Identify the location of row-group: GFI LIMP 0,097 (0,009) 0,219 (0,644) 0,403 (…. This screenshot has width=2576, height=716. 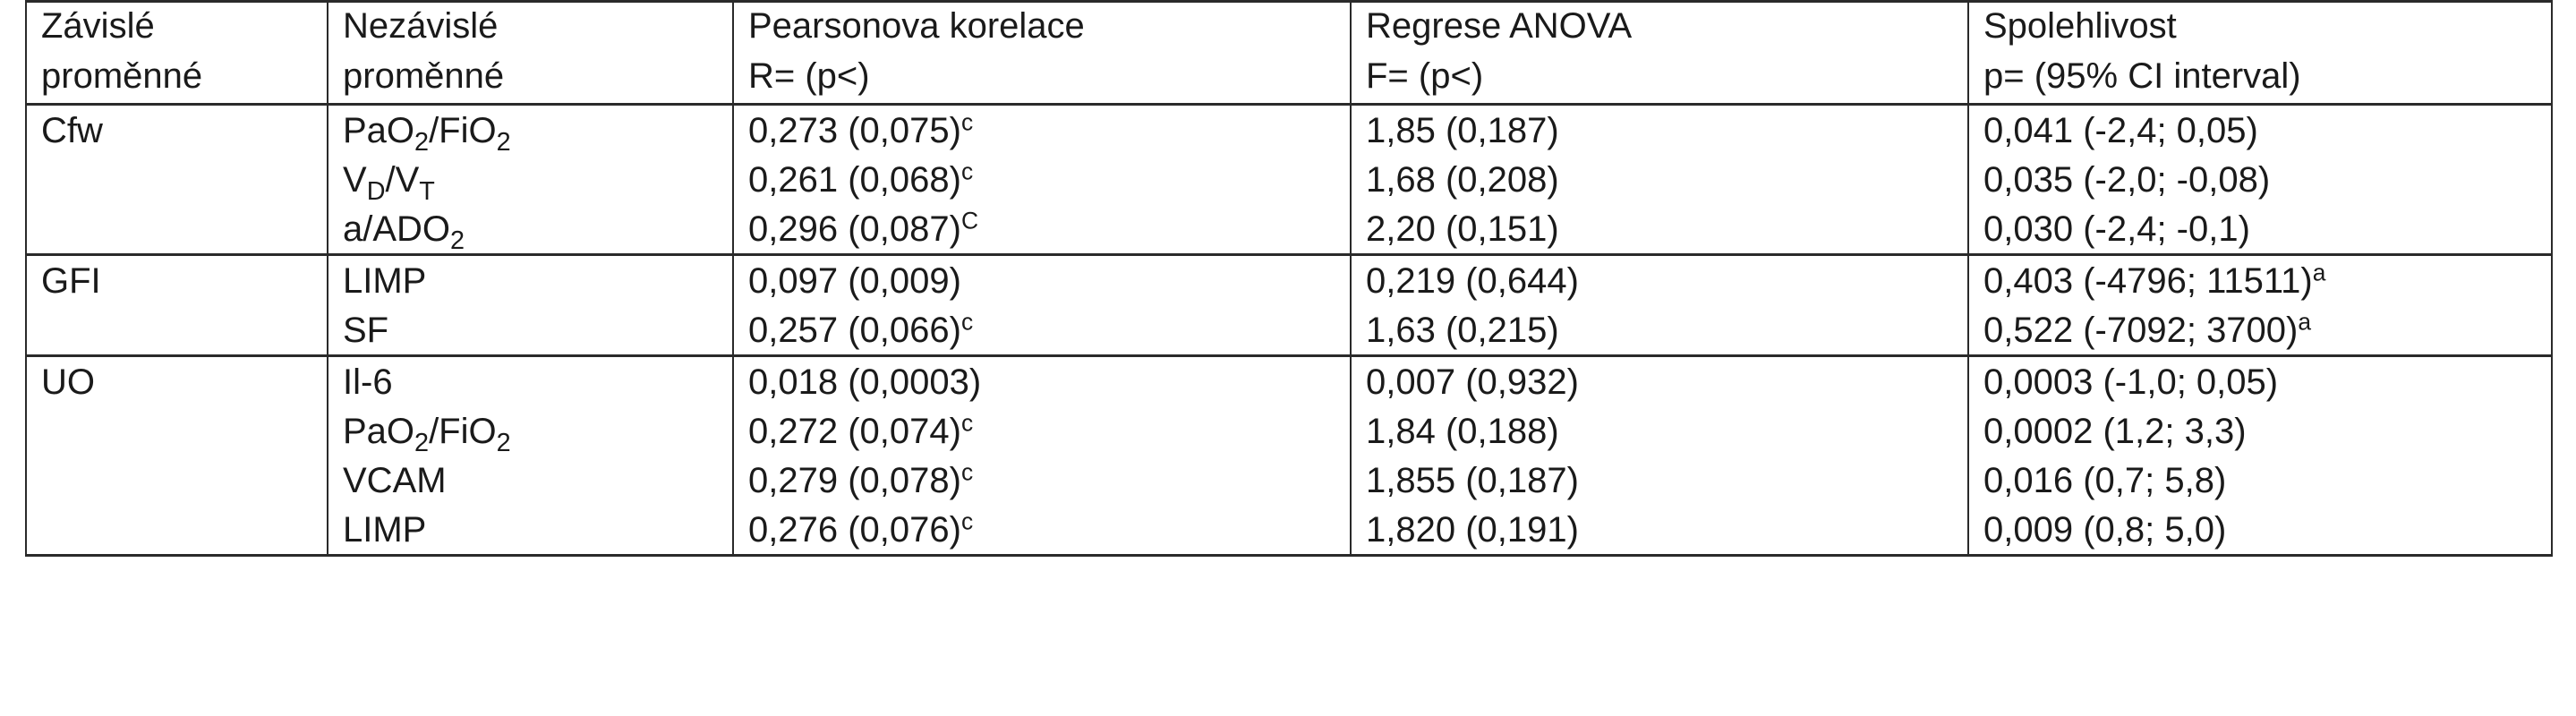
(1289, 305).